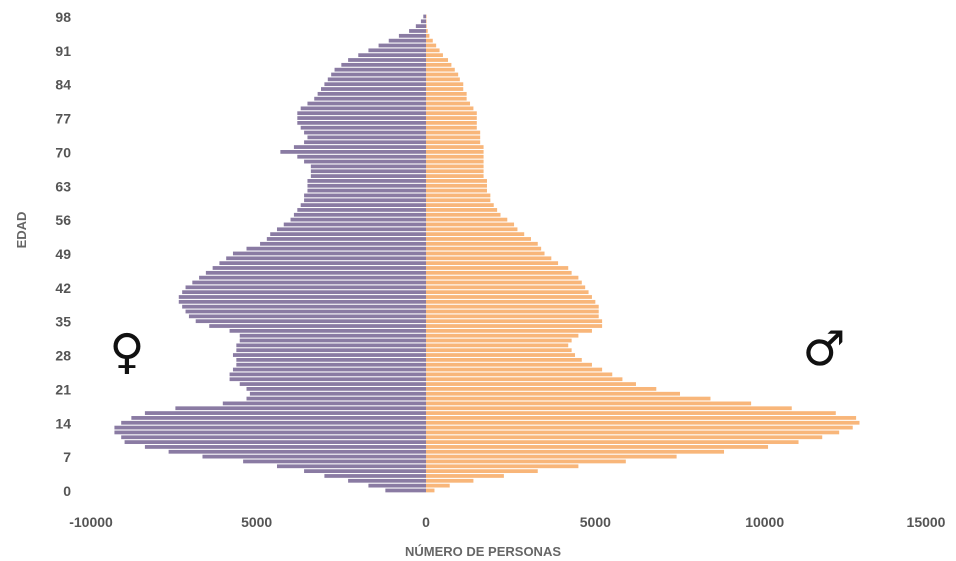  What do you see at coordinates (63, 423) in the screenshot?
I see `y-tick-label: 14` at bounding box center [63, 423].